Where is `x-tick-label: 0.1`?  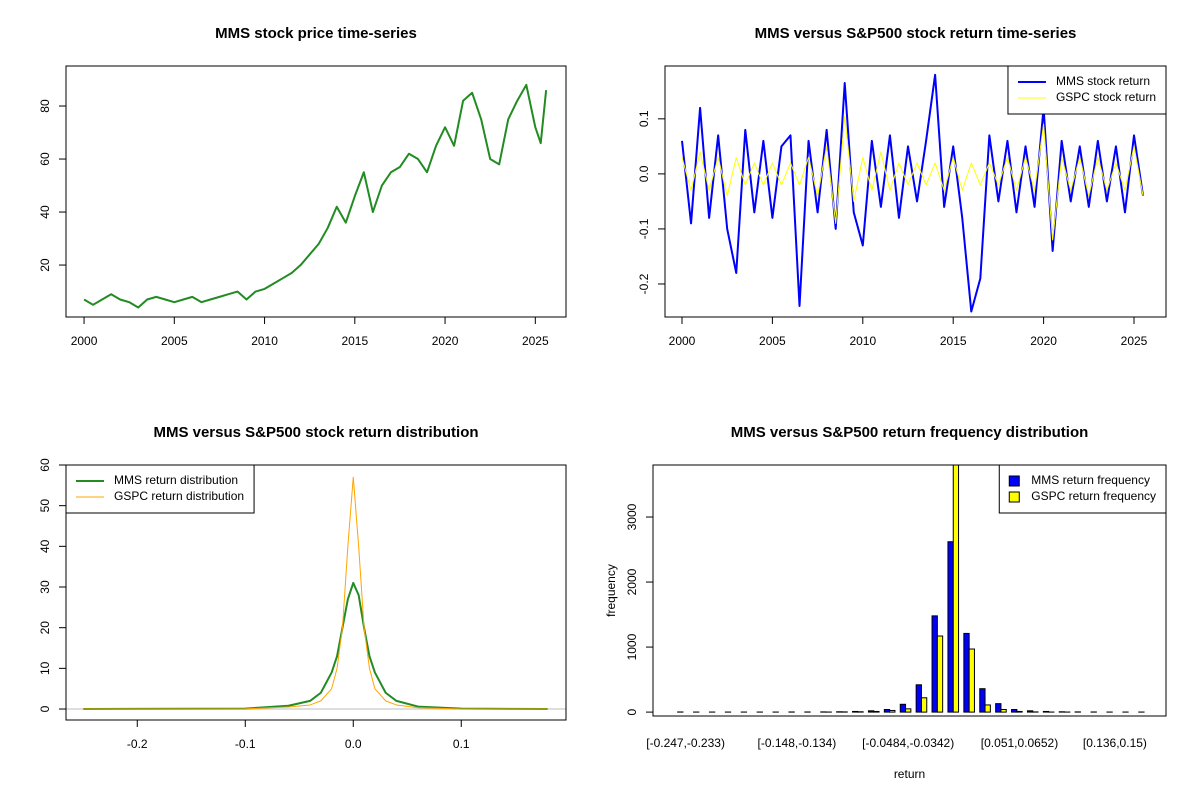 x-tick-label: 0.1 is located at coordinates (461, 744).